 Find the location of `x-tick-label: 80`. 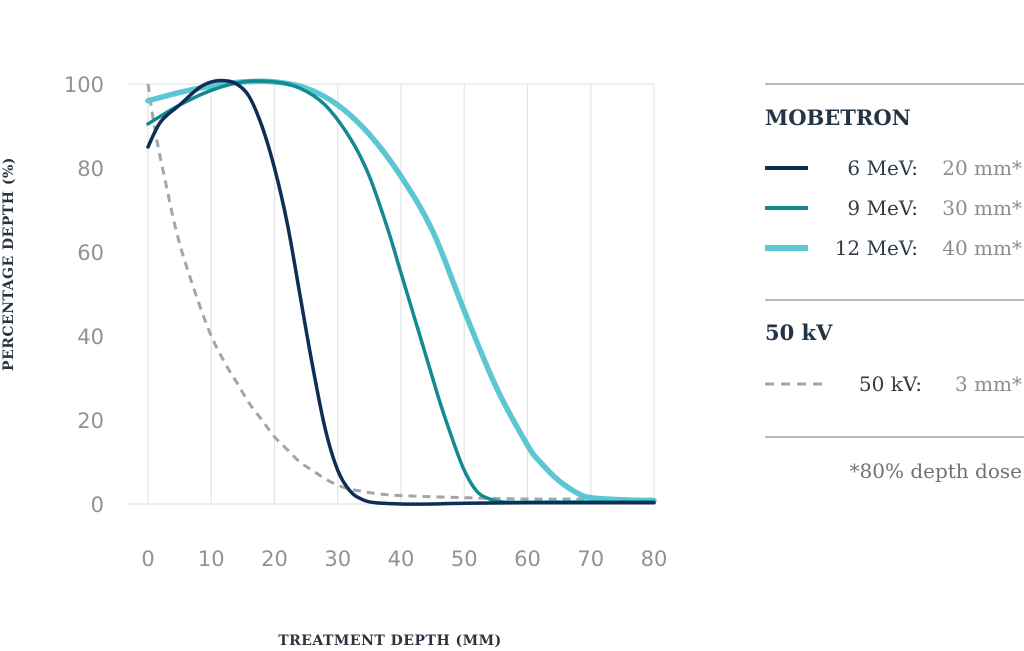

x-tick-label: 80 is located at coordinates (654, 559).